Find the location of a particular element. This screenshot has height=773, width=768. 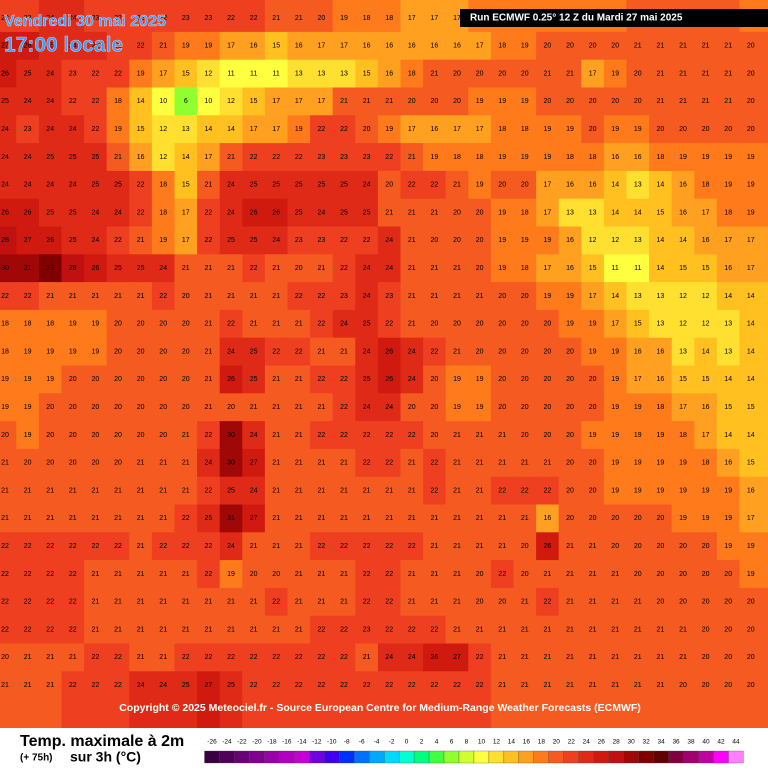

temperature-value: 16 is located at coordinates (299, 46).